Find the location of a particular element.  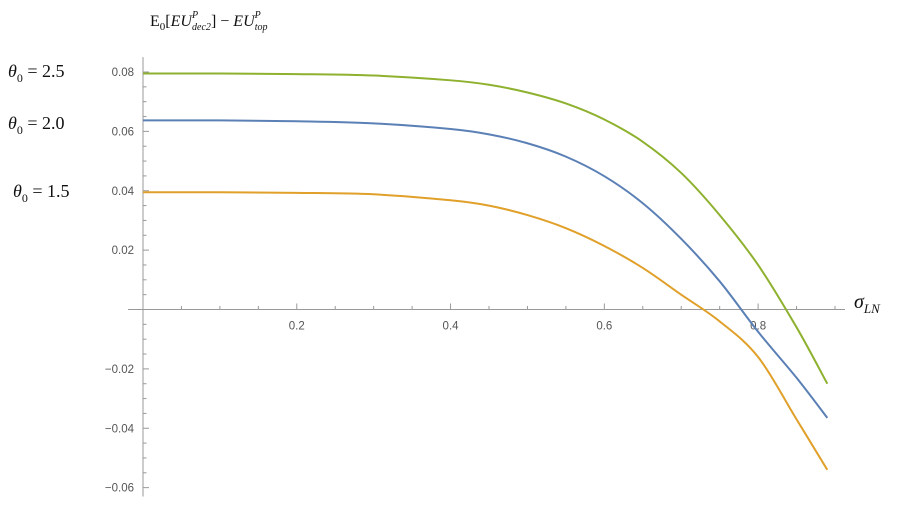

series-label-theta-1-5: θ0 = 1.5 is located at coordinates (41, 193).